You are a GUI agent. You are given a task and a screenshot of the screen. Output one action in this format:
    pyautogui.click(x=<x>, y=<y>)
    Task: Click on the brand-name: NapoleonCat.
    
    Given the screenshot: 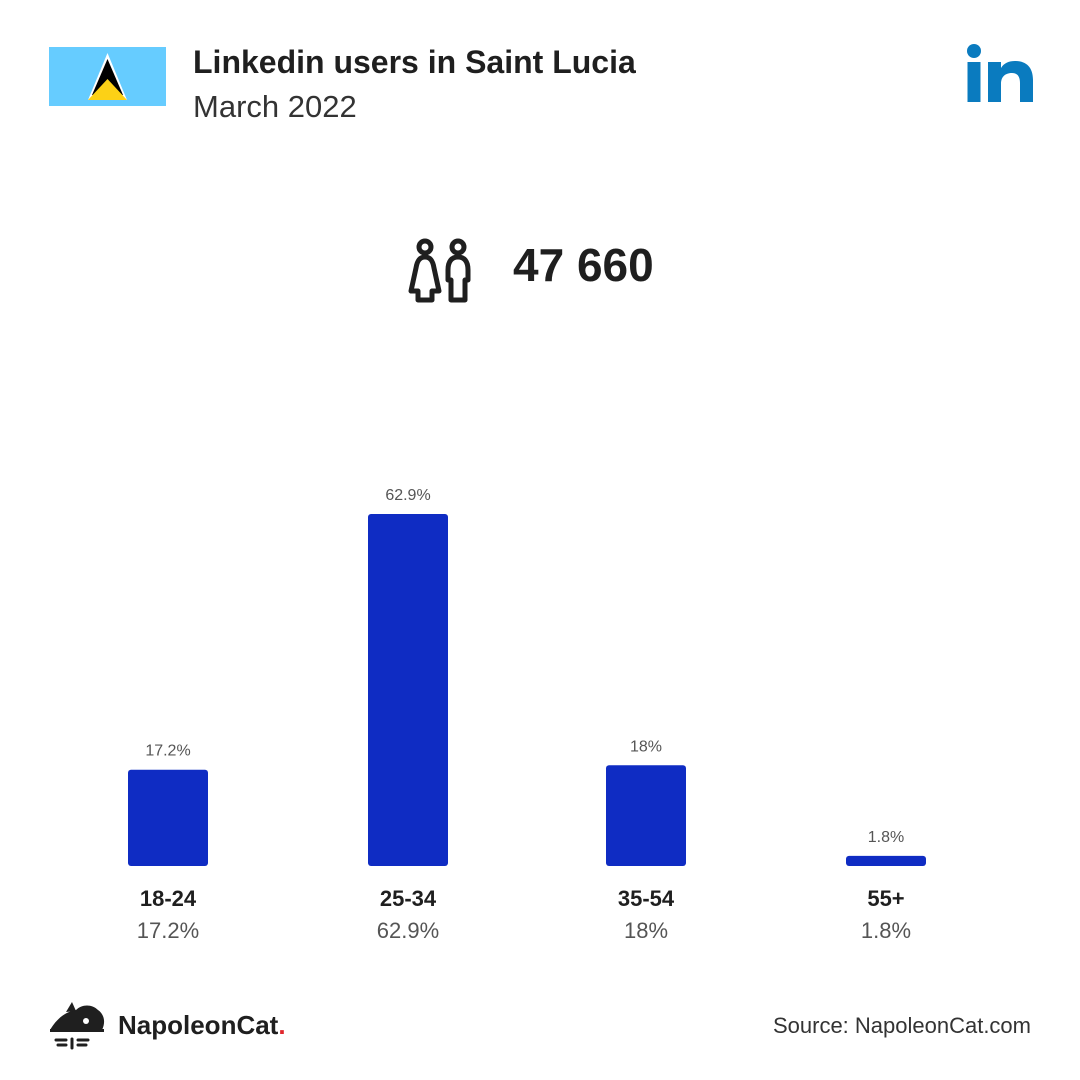 What is the action you would take?
    pyautogui.click(x=202, y=1025)
    